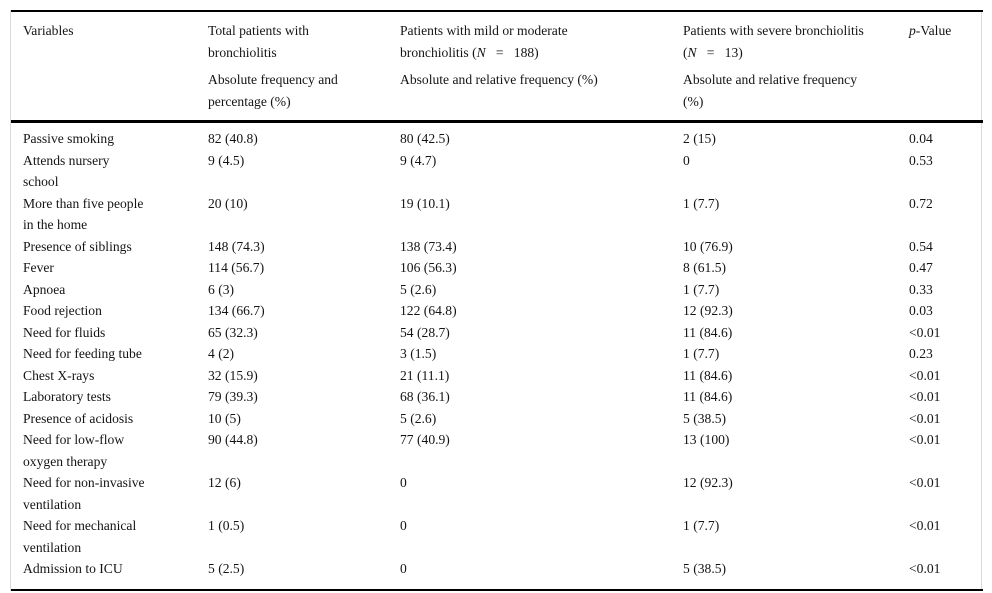 This screenshot has height=593, width=992. What do you see at coordinates (942, 41) in the screenshot?
I see `header-p-value-title: p-Value` at bounding box center [942, 41].